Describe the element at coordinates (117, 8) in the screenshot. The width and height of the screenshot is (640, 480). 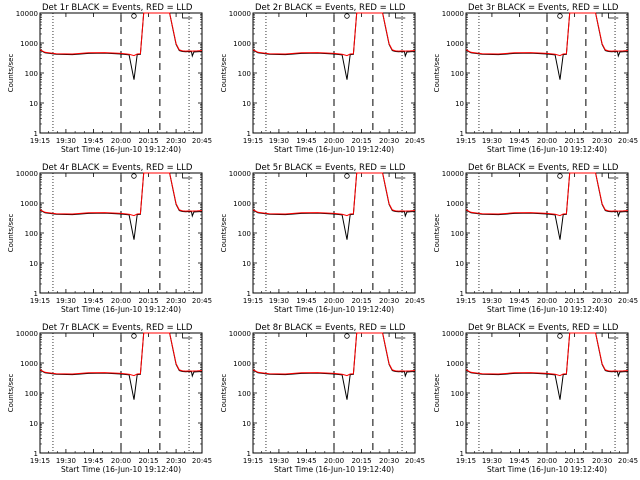
I see `panel-title: Det 1r BLACK = Events, RED = LLD` at that location.